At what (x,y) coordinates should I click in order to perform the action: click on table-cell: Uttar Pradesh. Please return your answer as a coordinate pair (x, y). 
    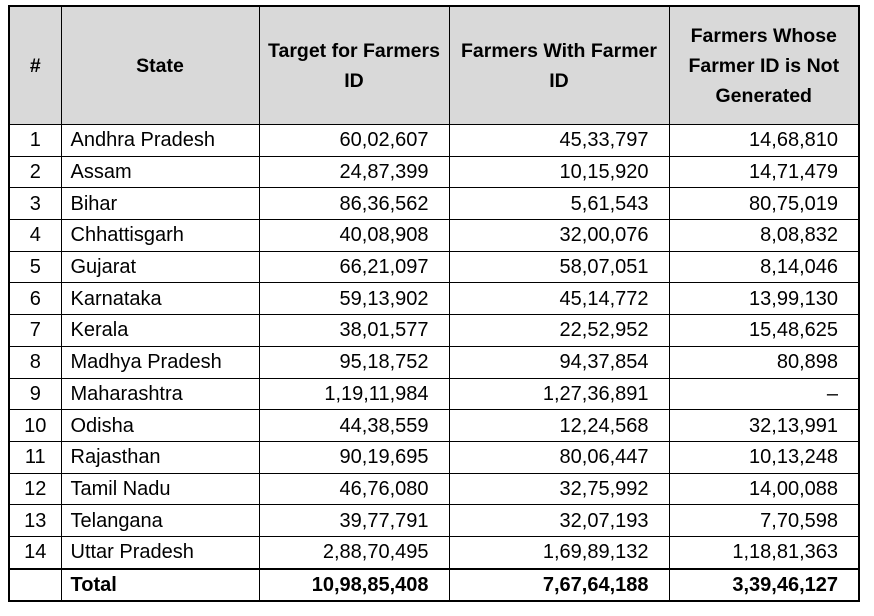
    Looking at the image, I should click on (160, 552).